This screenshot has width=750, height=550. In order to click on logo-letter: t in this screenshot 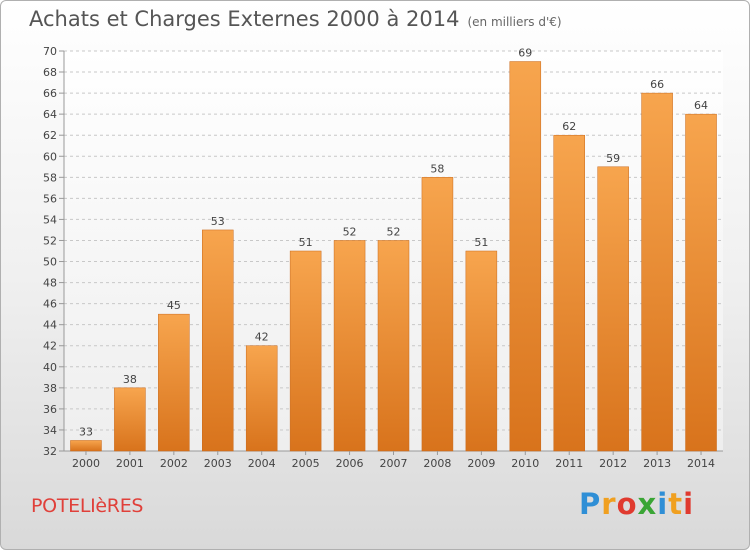, I will do `click(676, 504)`.